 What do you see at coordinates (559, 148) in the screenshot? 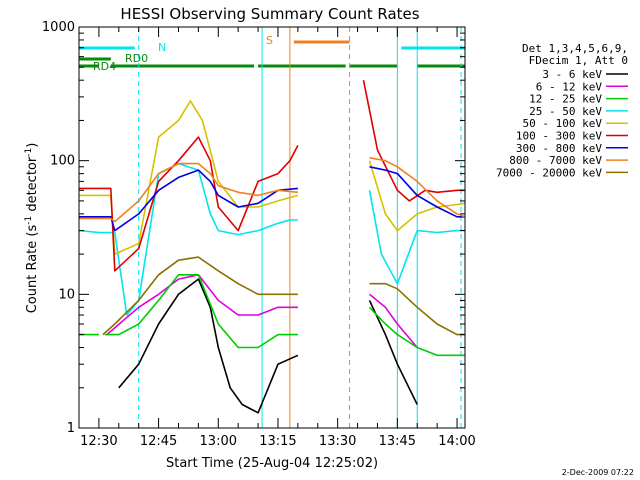
I see `legend-label-6: 300 - 800 keV` at bounding box center [559, 148].